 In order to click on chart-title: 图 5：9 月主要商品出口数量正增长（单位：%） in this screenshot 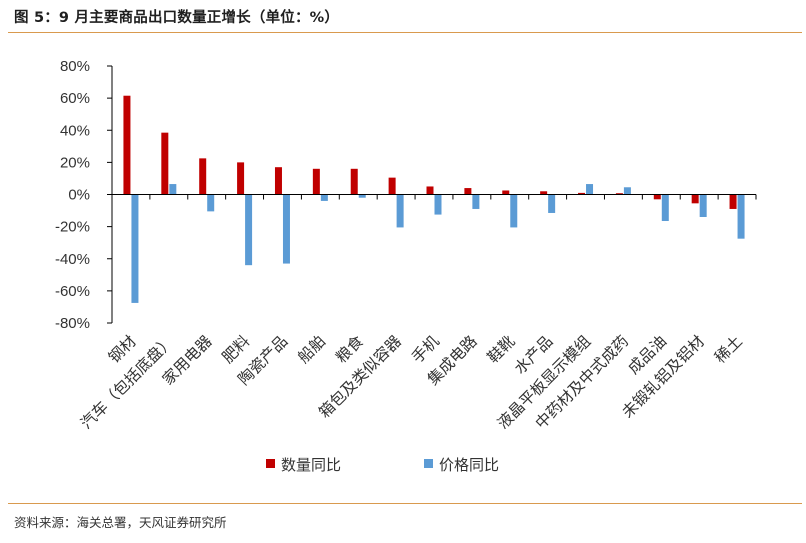, I will do `click(177, 18)`.